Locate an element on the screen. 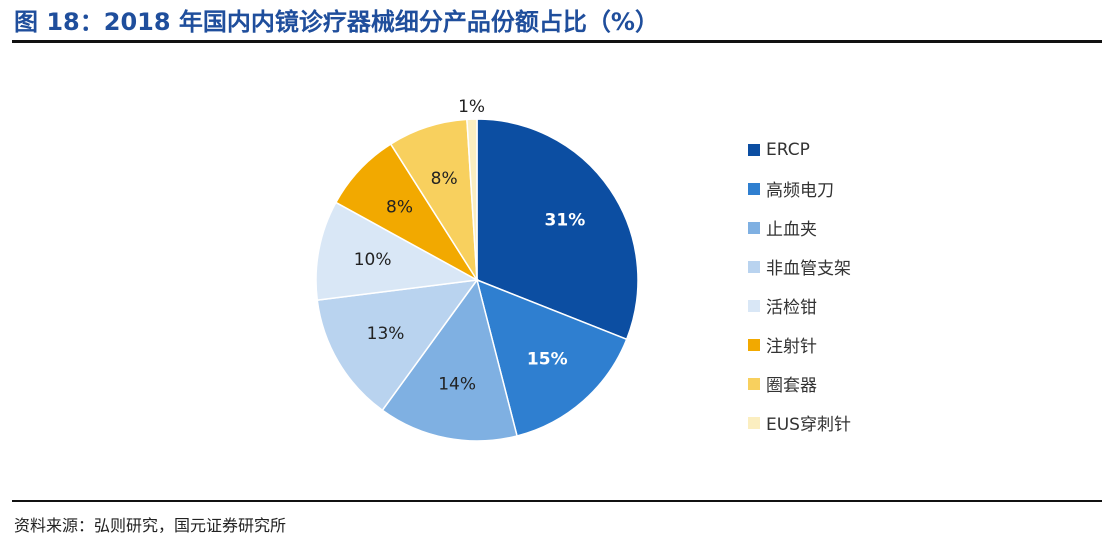  legend-label-1: 高频电刀 is located at coordinates (800, 191).